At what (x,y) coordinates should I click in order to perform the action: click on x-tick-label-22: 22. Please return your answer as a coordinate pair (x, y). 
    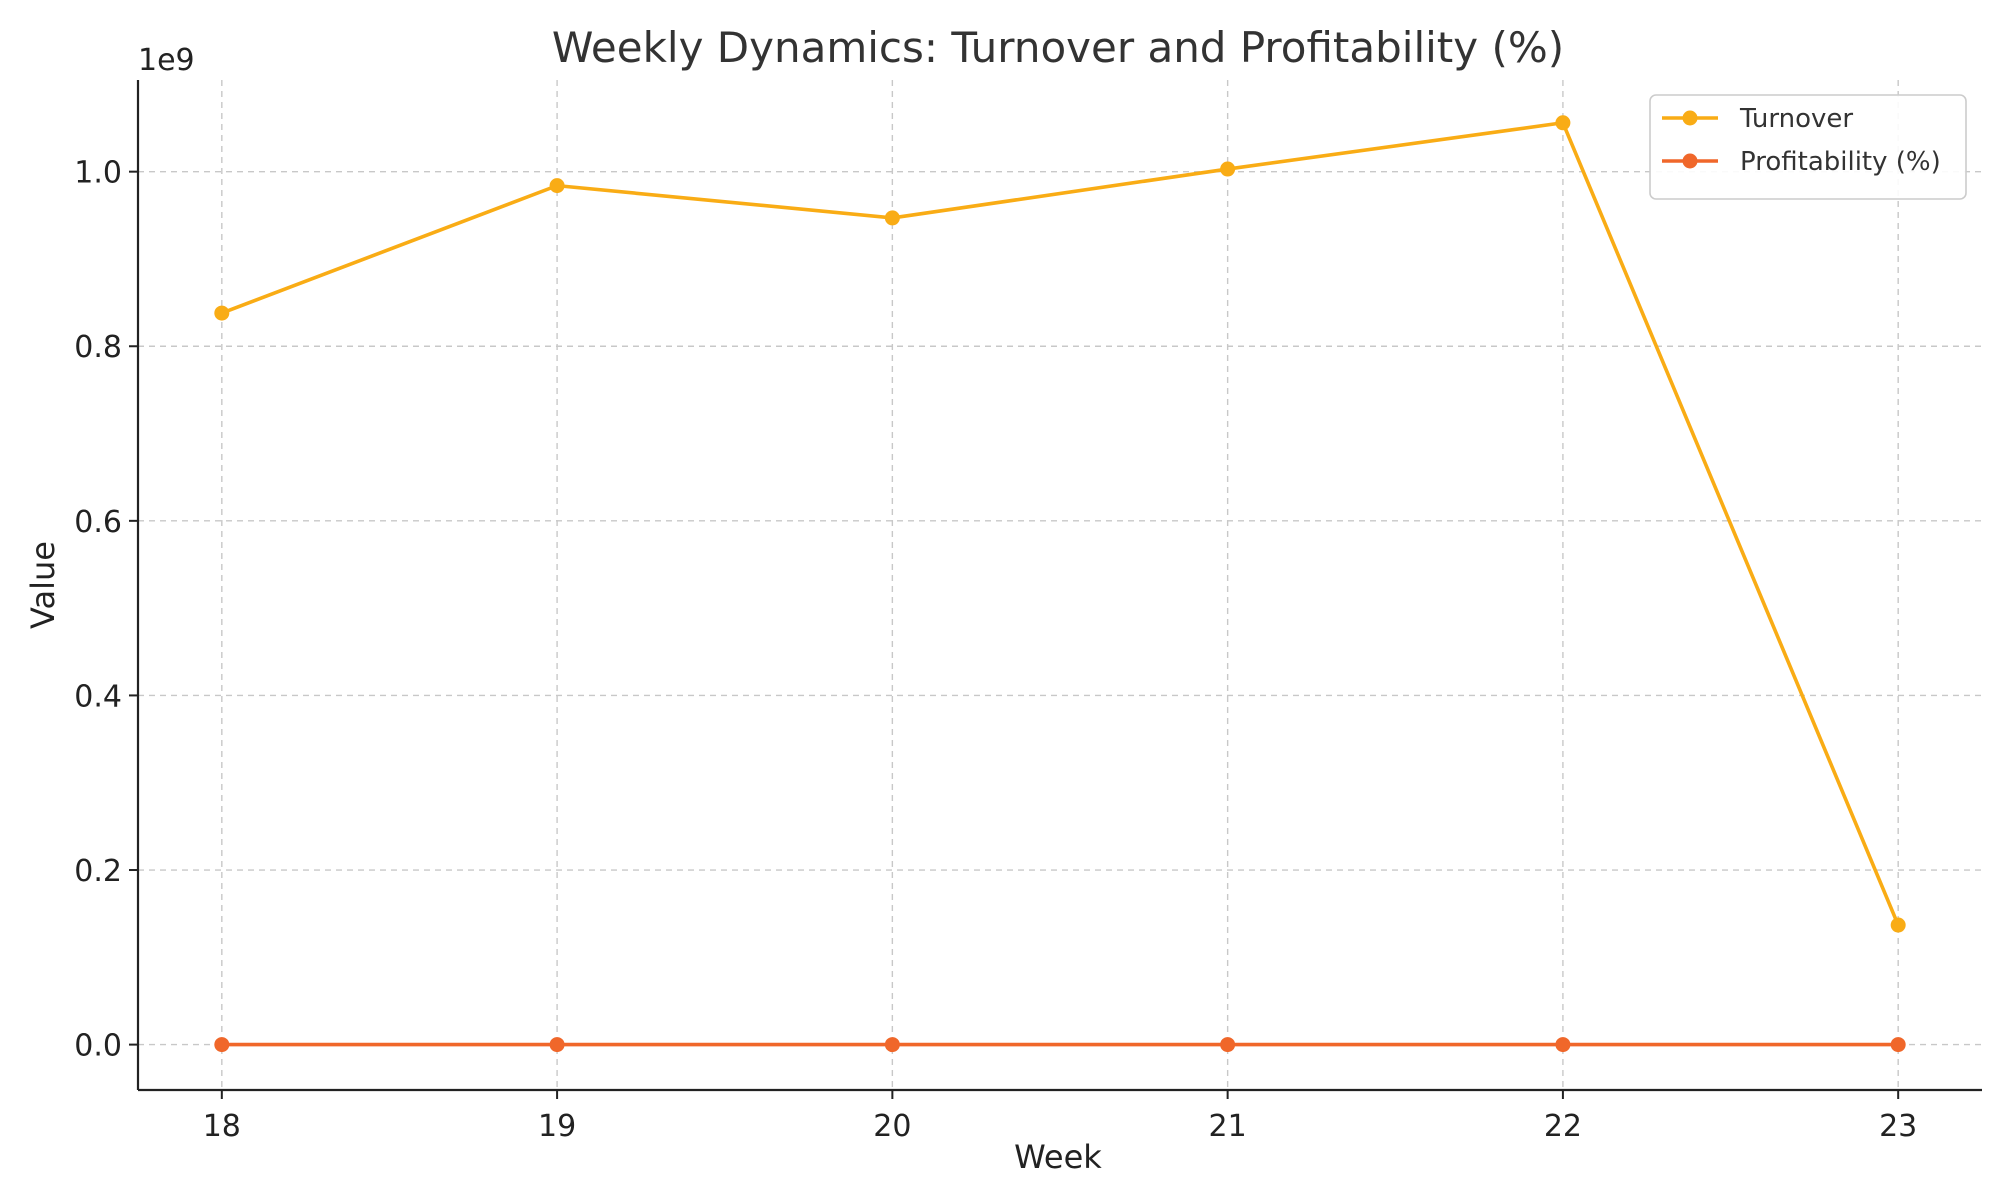
    Looking at the image, I should click on (1563, 1126).